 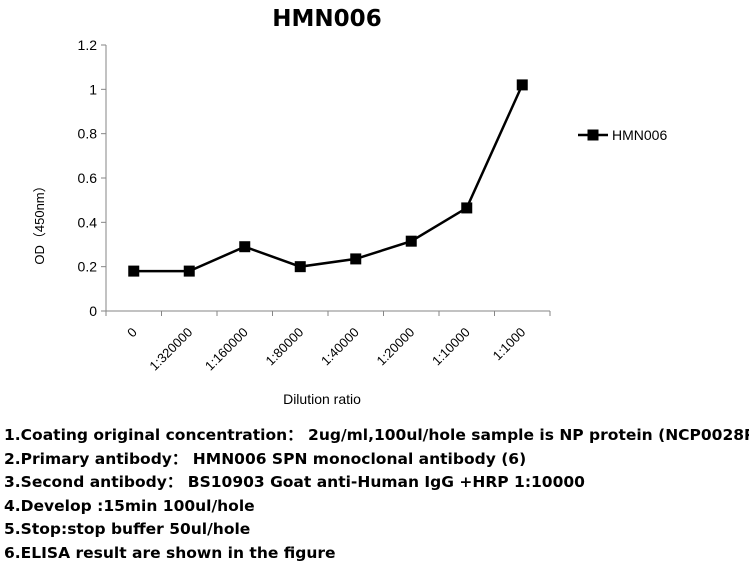 What do you see at coordinates (88, 45) in the screenshot?
I see `y-tick-label: 1.2` at bounding box center [88, 45].